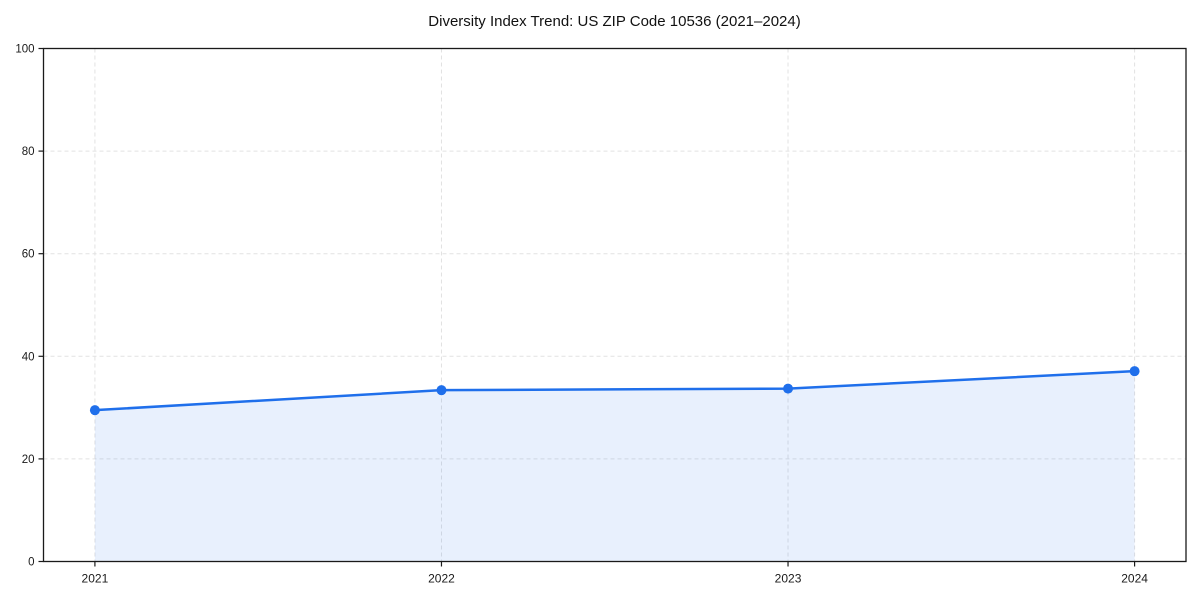 The image size is (1200, 600). I want to click on data-point-2024, so click(1134, 371).